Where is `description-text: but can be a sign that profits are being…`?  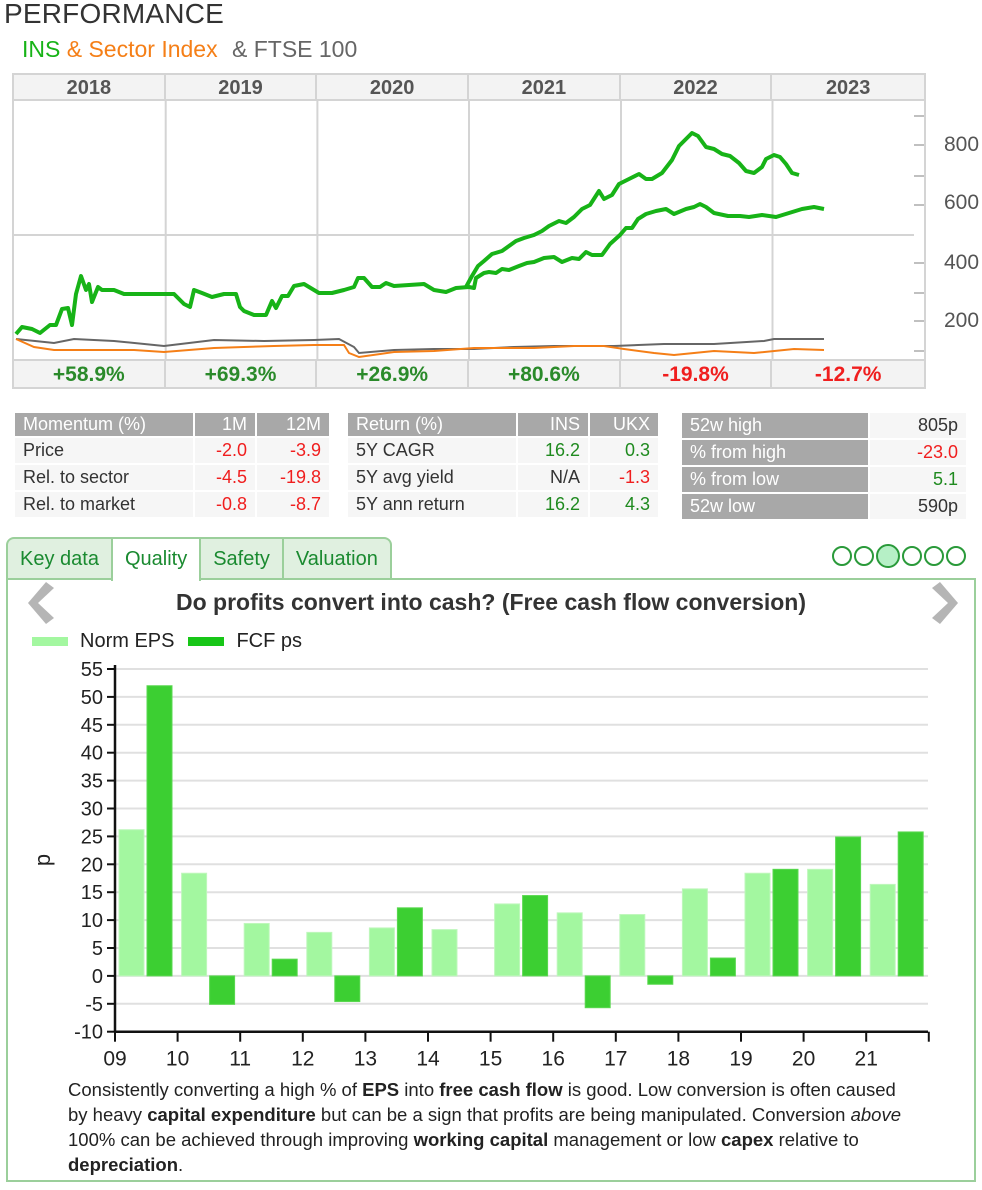 description-text: but can be a sign that profits are being… is located at coordinates (583, 1114).